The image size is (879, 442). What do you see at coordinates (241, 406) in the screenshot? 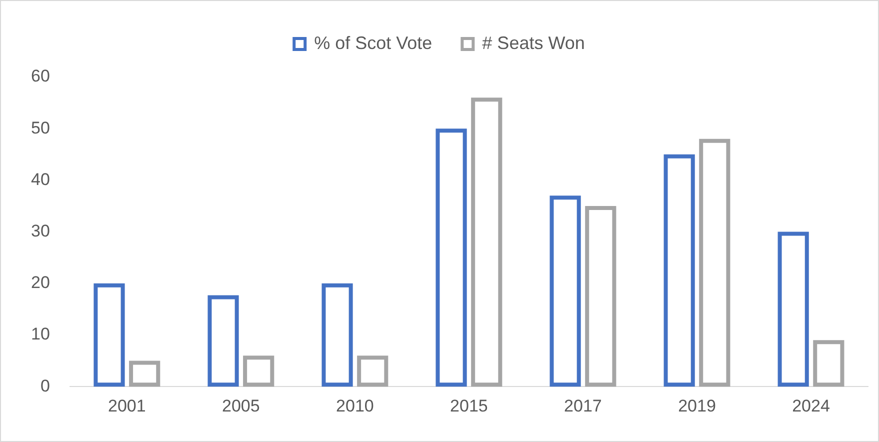
I see `x-tick-label: 2005` at bounding box center [241, 406].